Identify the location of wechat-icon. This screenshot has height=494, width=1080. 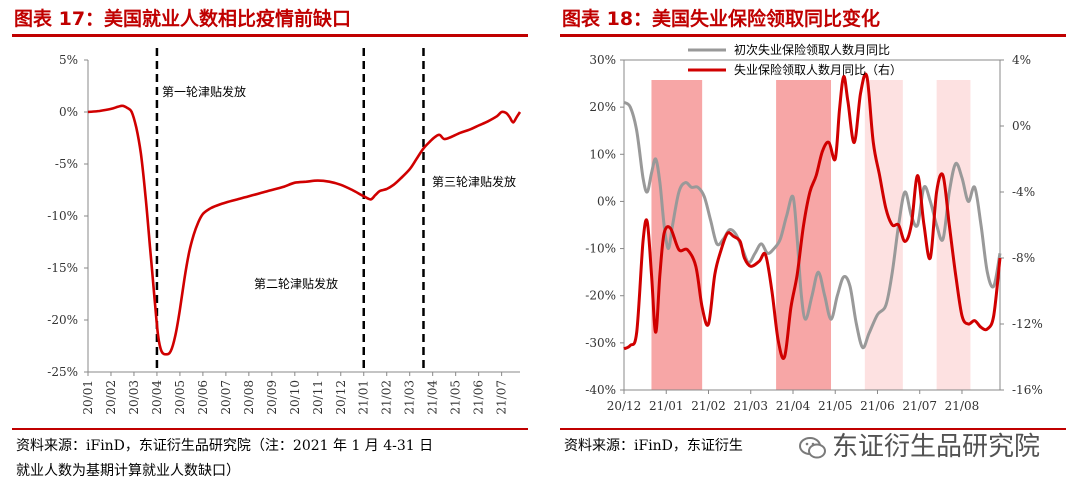
(812, 447).